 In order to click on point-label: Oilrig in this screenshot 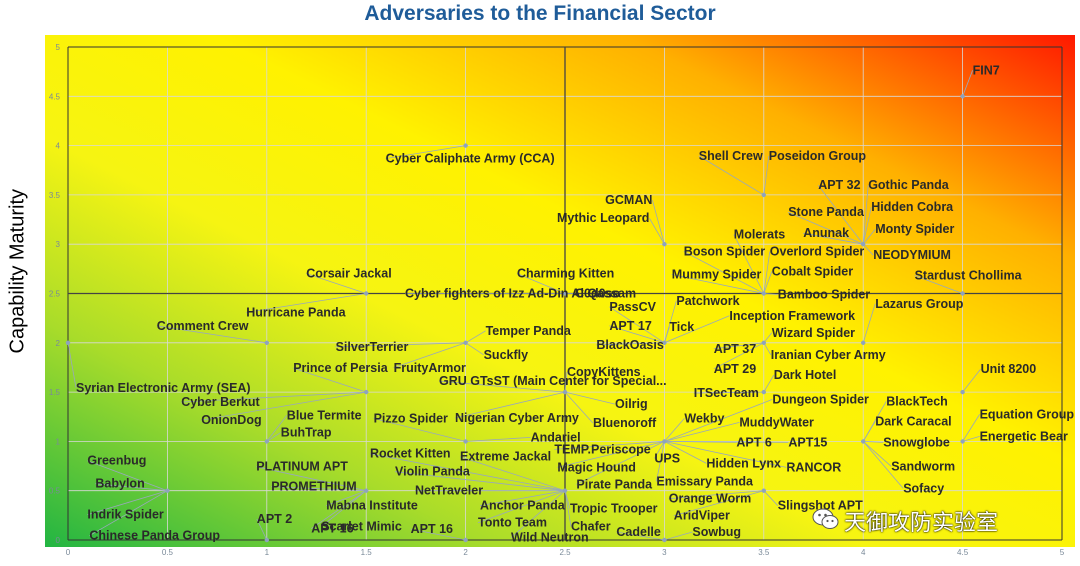, I will do `click(631, 404)`.